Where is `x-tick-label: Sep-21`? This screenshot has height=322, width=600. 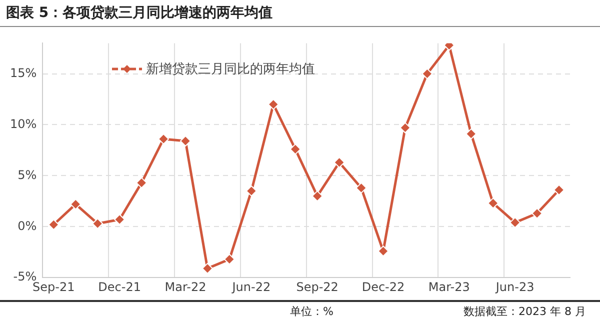 x-tick-label: Sep-21 is located at coordinates (53, 287).